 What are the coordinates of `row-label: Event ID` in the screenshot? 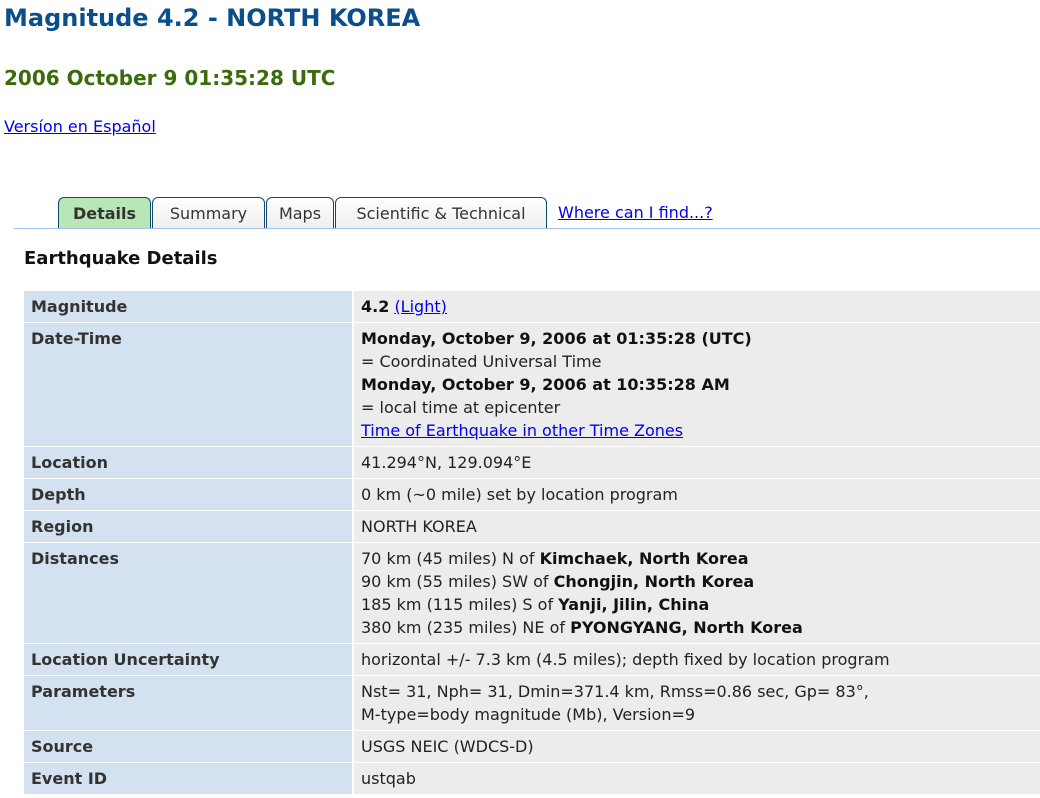 It's located at (189, 778).